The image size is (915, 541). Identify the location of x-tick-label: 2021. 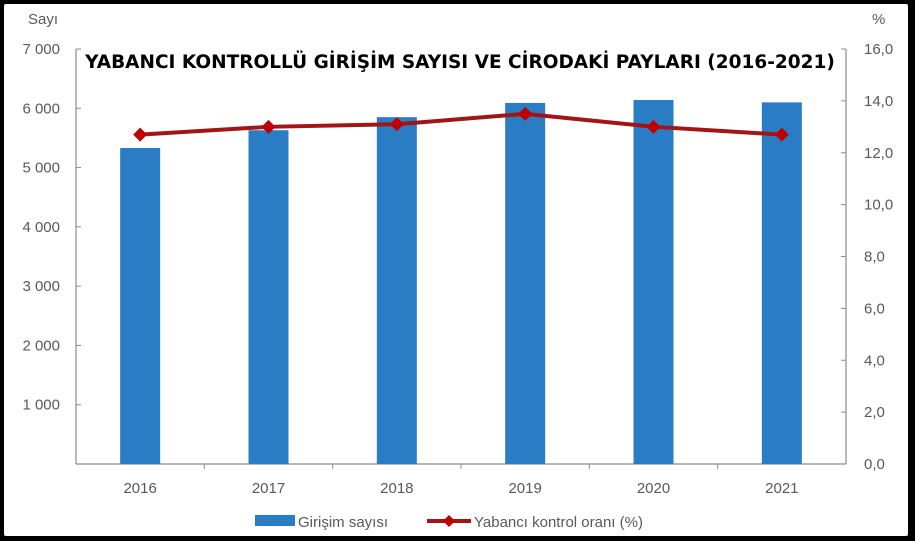
(781, 488).